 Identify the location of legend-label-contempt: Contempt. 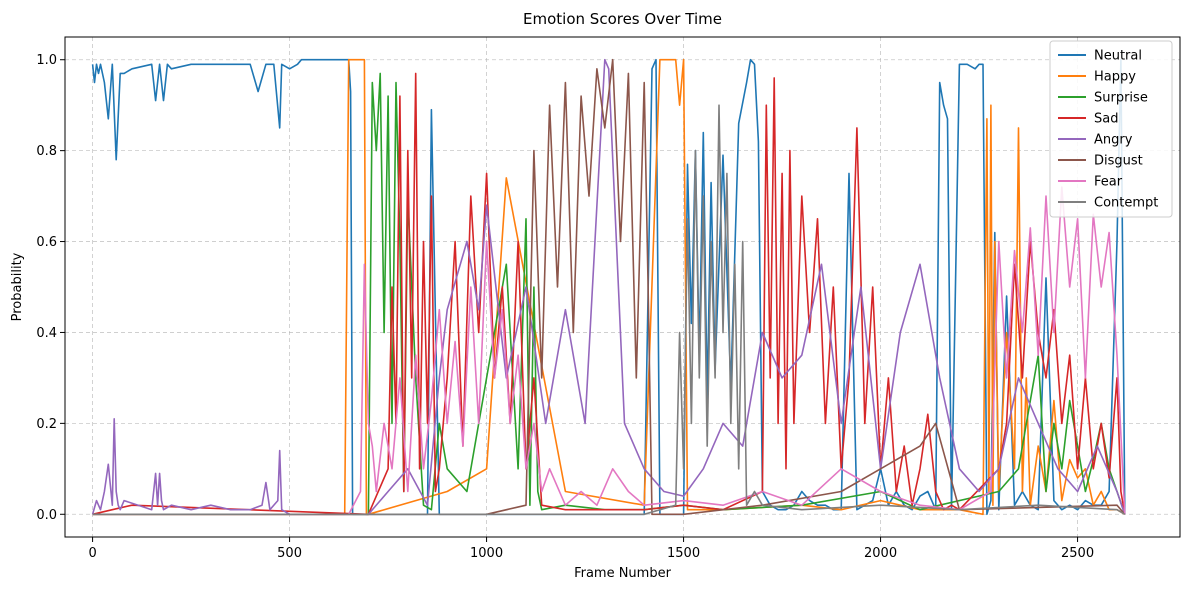
(1126, 203).